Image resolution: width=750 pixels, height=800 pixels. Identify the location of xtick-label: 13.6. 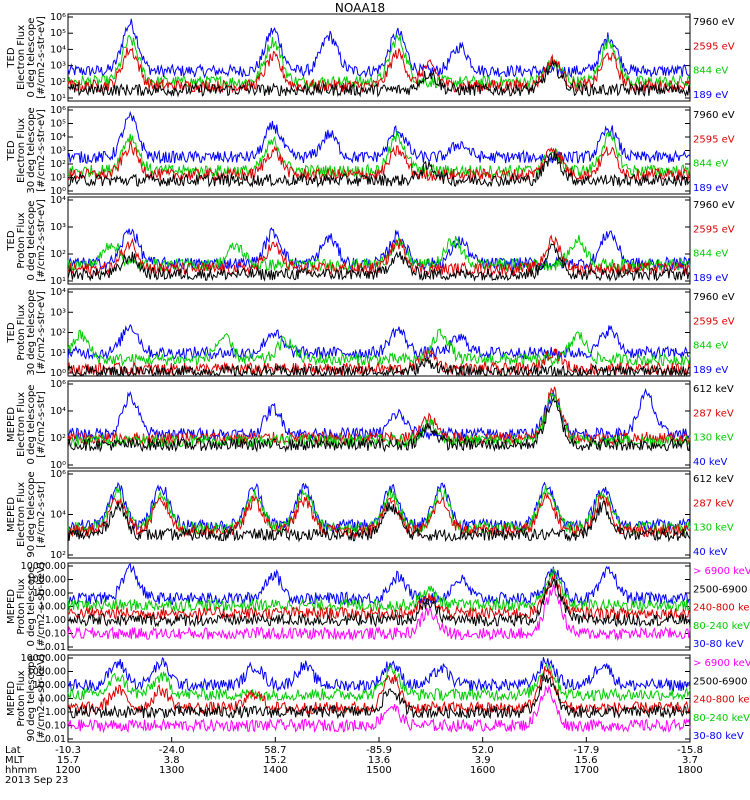
(379, 760).